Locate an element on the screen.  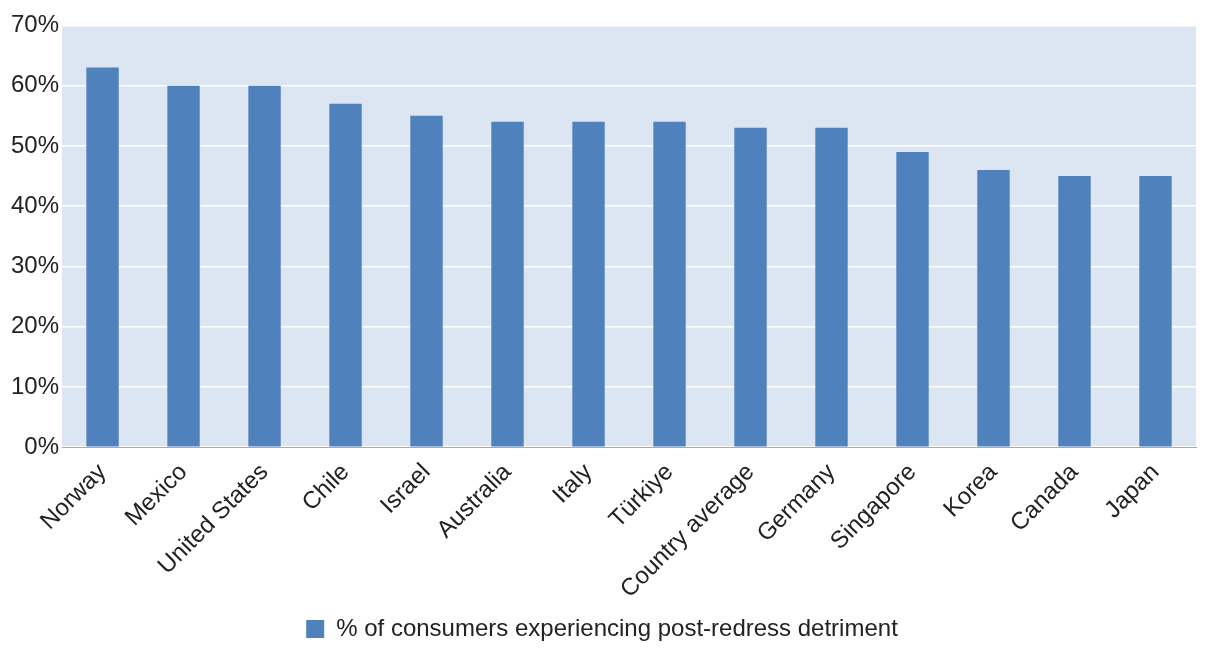
y-tick-label: 70% is located at coordinates (35, 24).